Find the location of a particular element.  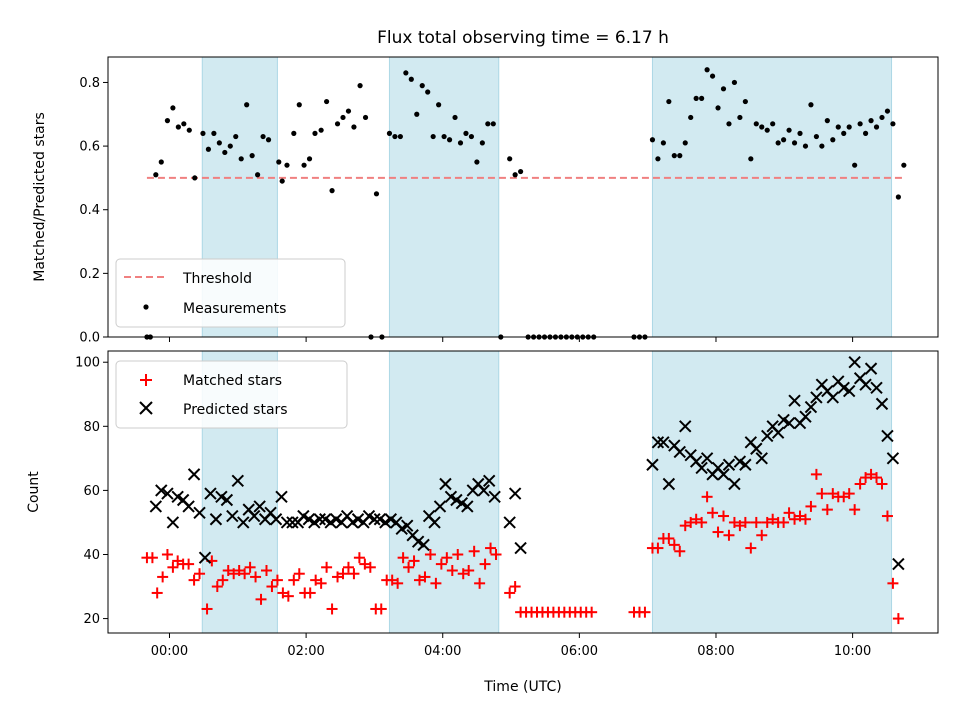

matched-legend-icon is located at coordinates (146, 380).